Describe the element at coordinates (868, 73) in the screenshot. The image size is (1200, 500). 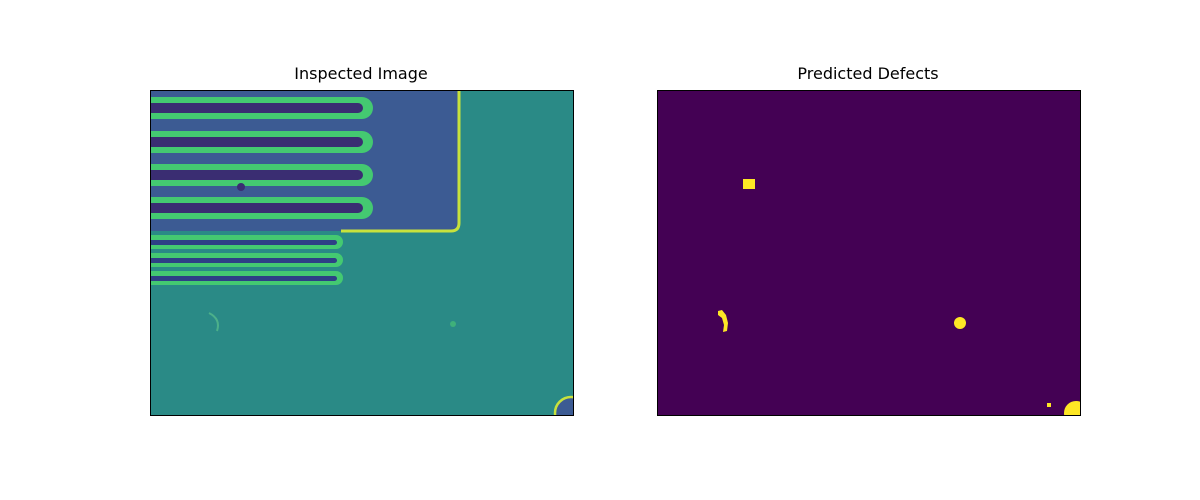
I see `predicted-defects-title: Predicted Defects` at that location.